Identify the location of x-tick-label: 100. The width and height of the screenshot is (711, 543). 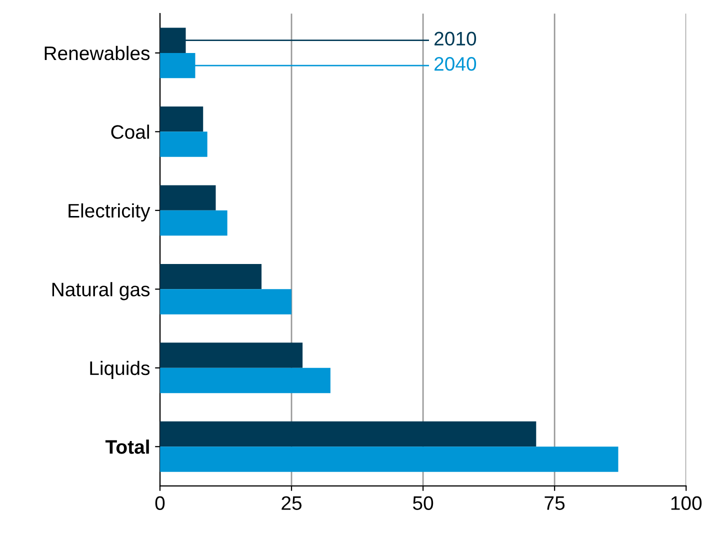
(686, 503).